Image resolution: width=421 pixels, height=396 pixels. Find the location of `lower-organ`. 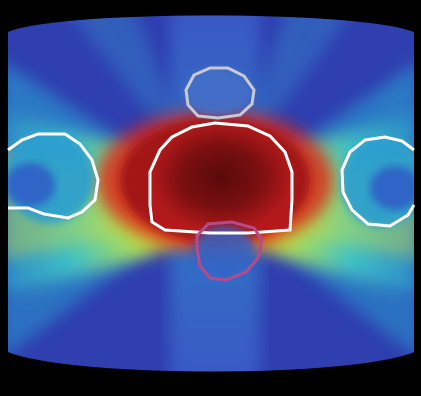

lower-organ is located at coordinates (229, 251).